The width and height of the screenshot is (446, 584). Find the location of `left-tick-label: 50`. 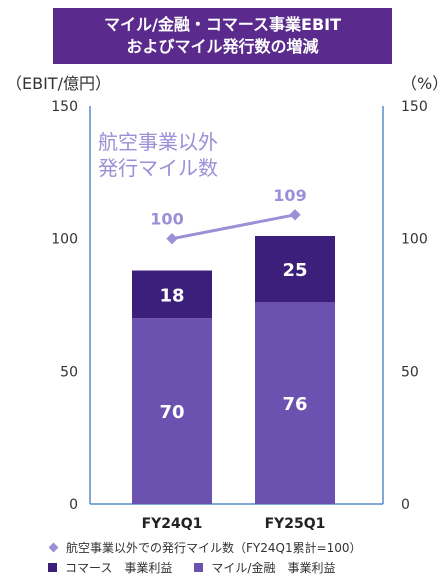

left-tick-label: 50 is located at coordinates (69, 372).